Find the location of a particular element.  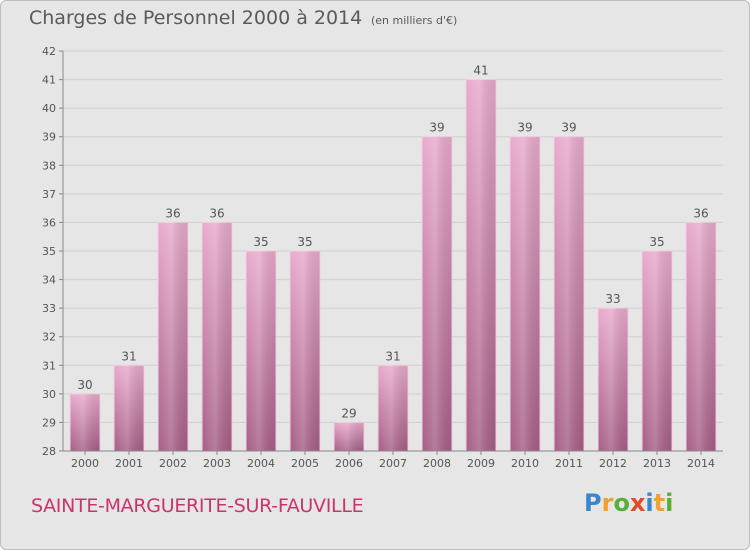

y-tick-label: 30 is located at coordinates (49, 394).